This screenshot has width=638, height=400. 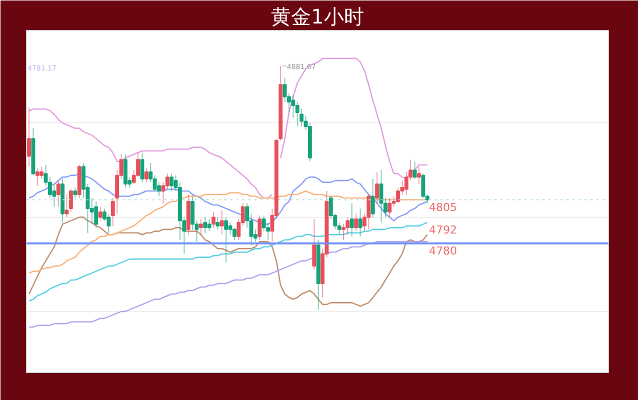 What do you see at coordinates (443, 229) in the screenshot?
I see `data-label: 4792` at bounding box center [443, 229].